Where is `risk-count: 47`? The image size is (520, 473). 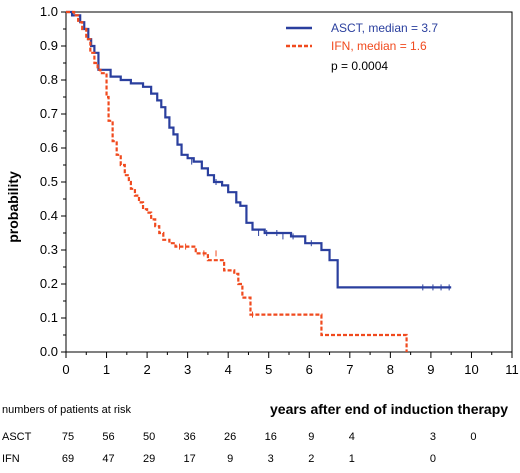 risk-count: 47 is located at coordinates (108, 459).